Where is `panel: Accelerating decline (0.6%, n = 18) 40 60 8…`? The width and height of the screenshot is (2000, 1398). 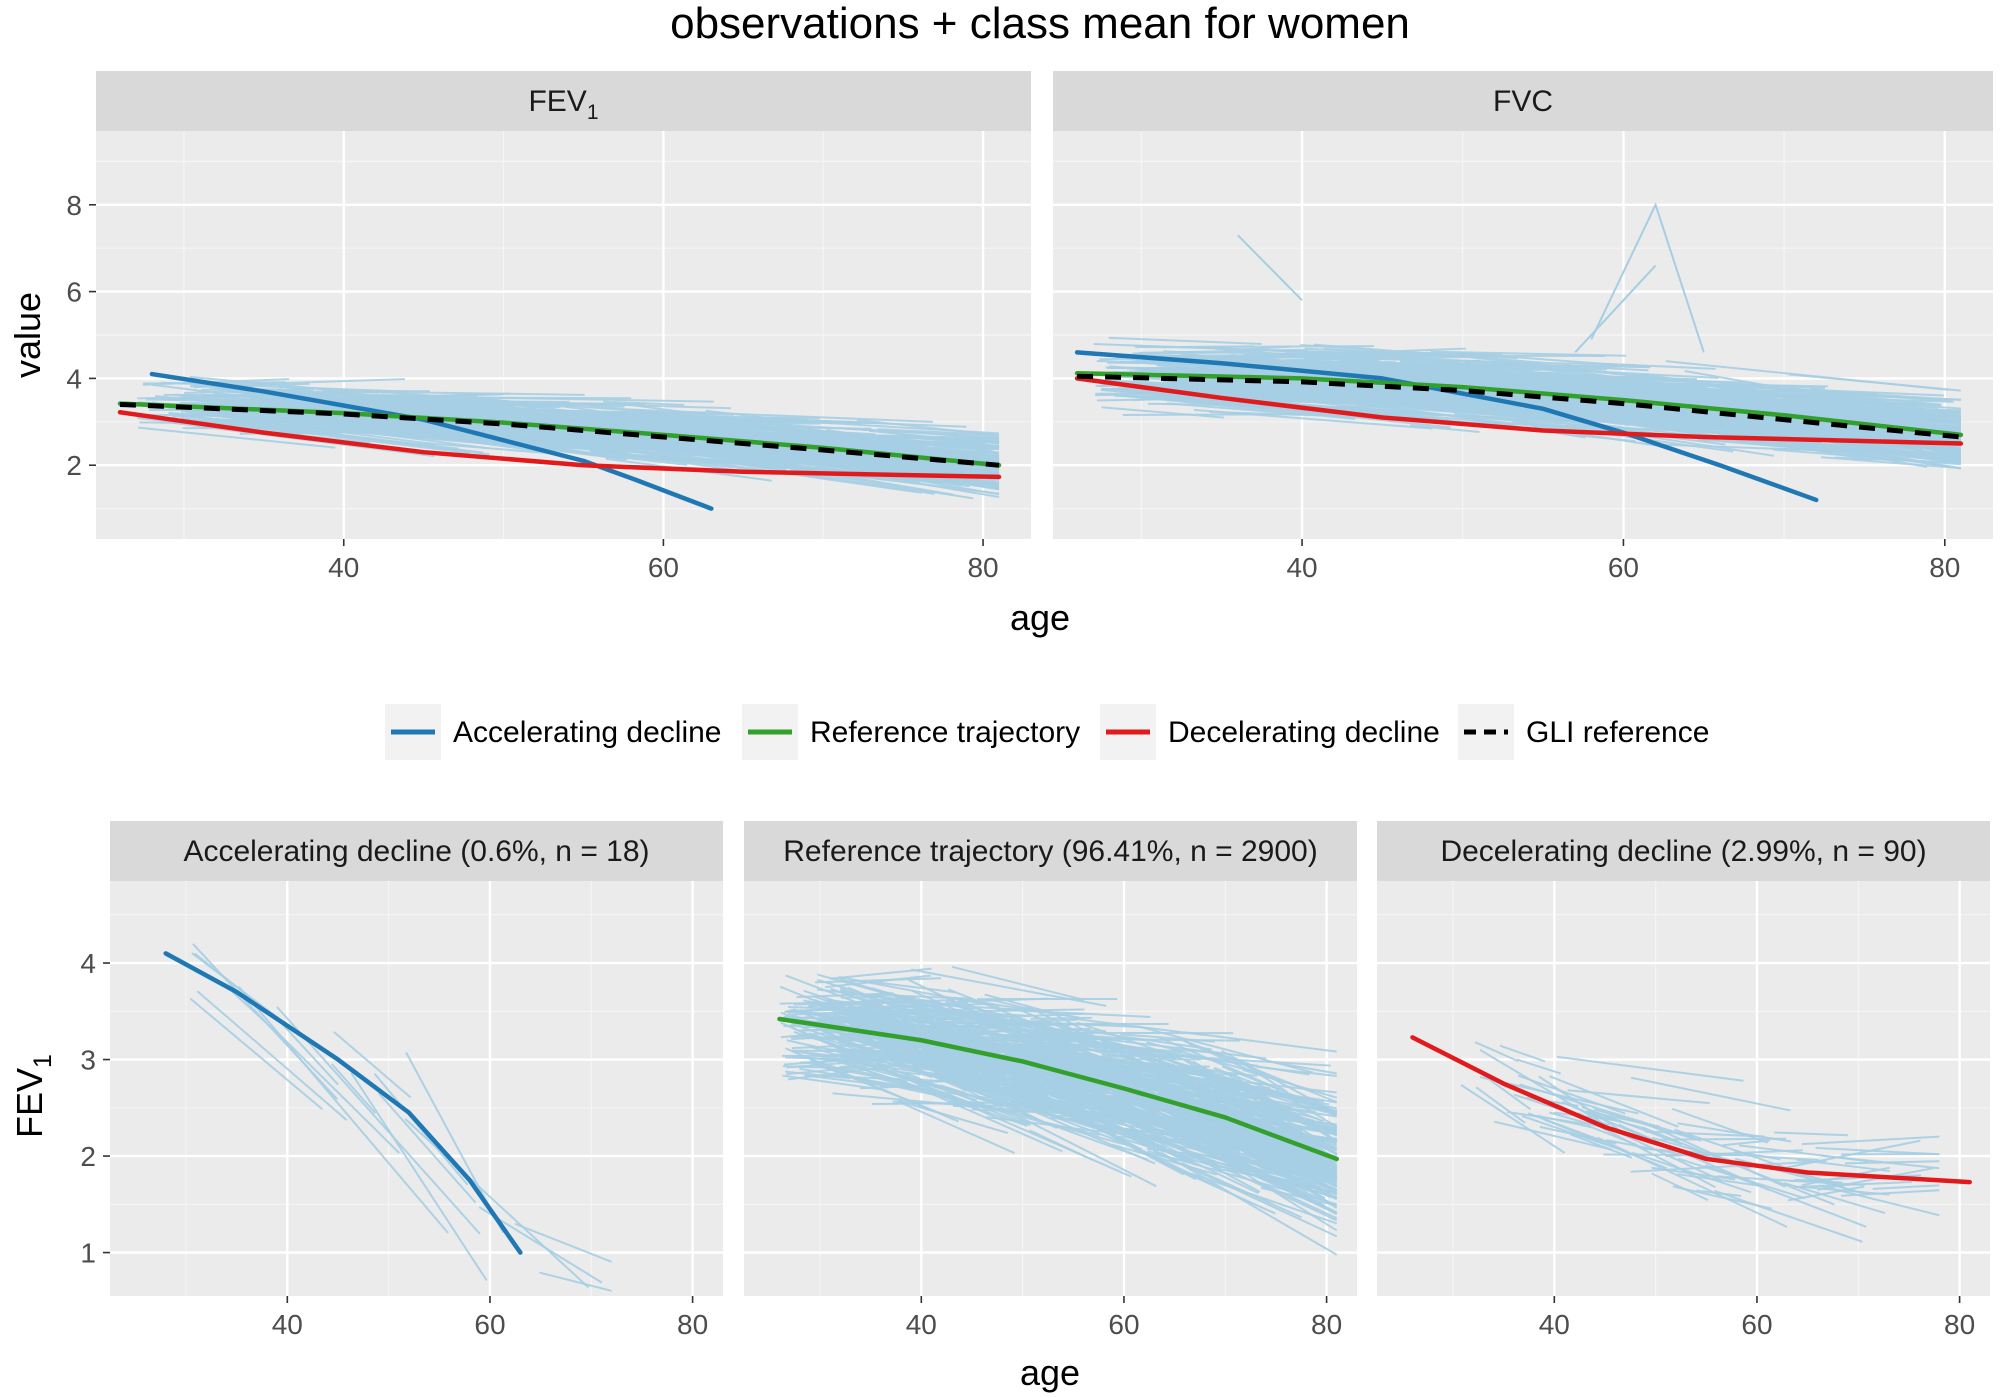
panel: Accelerating decline (0.6%, n = 18) 40 60 8… is located at coordinates (401, 1080).